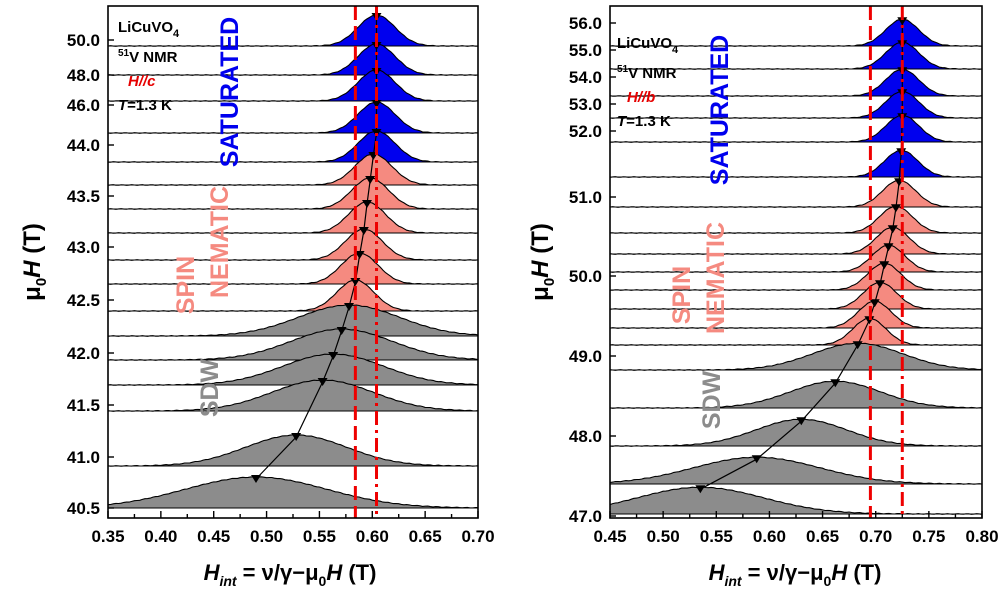 The width and height of the screenshot is (1006, 595). I want to click on y-tick-label: 52.0, so click(585, 131).